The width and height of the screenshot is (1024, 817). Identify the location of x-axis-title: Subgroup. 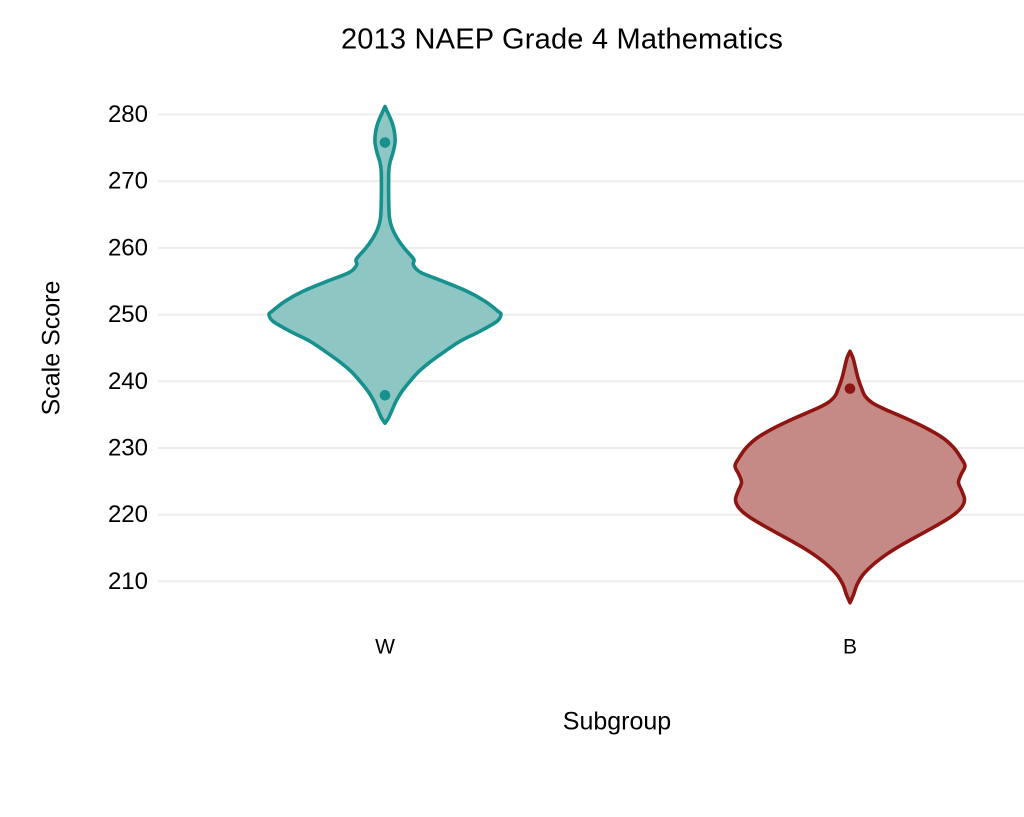
(617, 721).